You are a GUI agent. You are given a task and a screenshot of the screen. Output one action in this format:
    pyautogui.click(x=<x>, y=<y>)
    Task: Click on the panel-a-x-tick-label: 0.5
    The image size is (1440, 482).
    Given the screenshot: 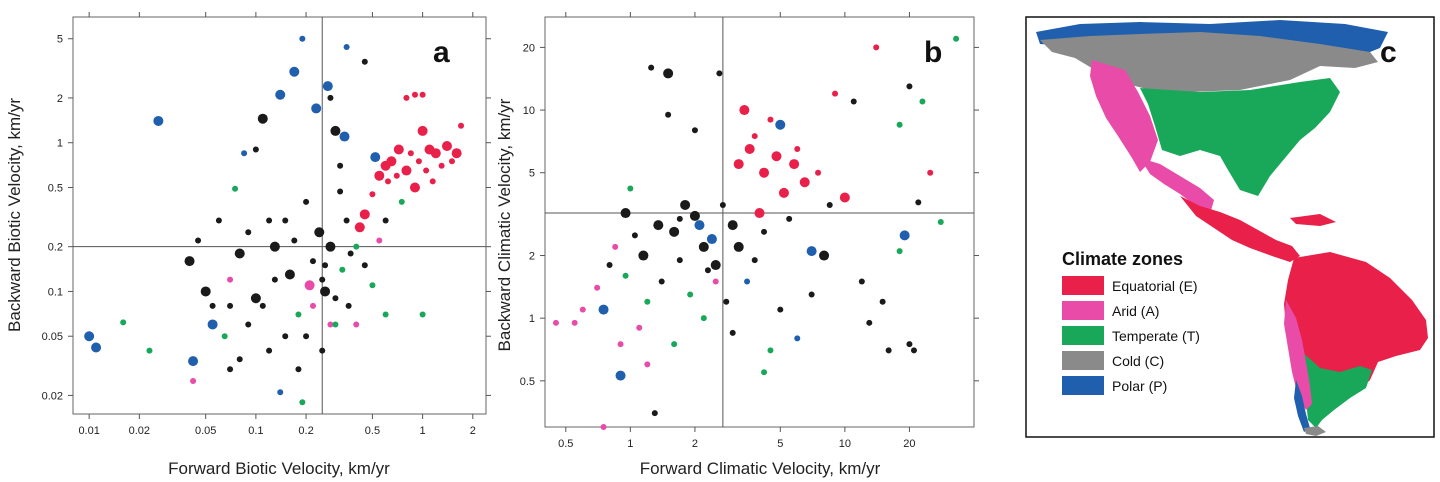 What is the action you would take?
    pyautogui.click(x=372, y=431)
    